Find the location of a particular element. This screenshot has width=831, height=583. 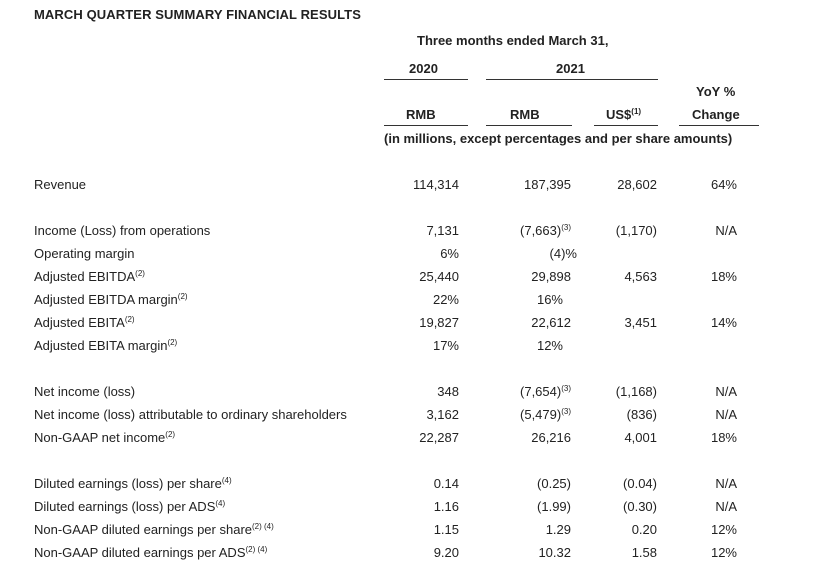

row-label: Adjusted EBITA(2) is located at coordinates (84, 322).